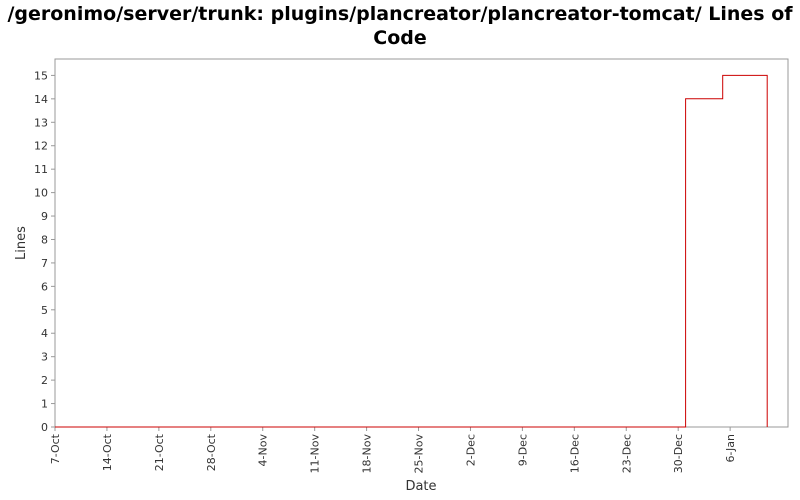 Image resolution: width=800 pixels, height=500 pixels. What do you see at coordinates (41, 122) in the screenshot?
I see `y-tick-label: 13` at bounding box center [41, 122].